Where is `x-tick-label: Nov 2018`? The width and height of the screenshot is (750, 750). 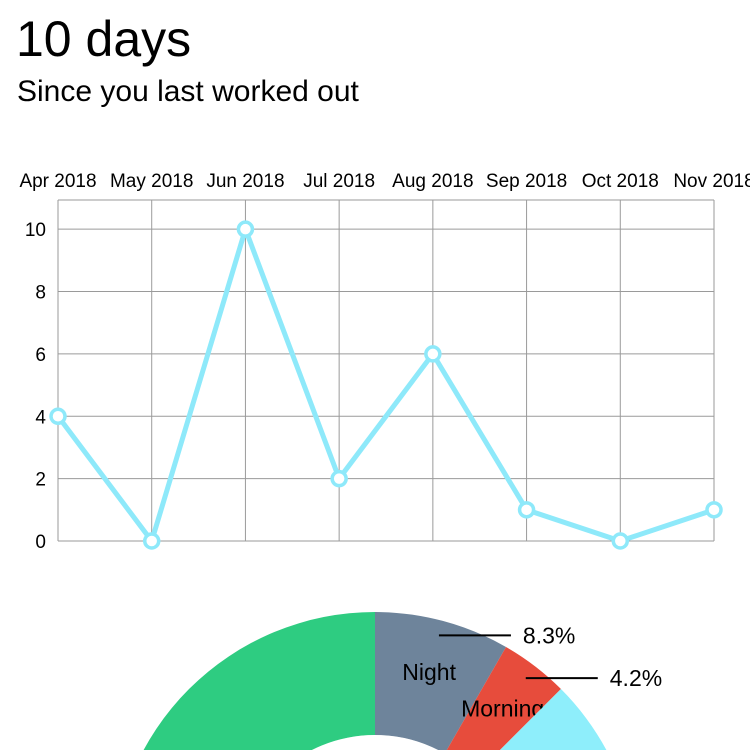 x-tick-label: Nov 2018 is located at coordinates (711, 181).